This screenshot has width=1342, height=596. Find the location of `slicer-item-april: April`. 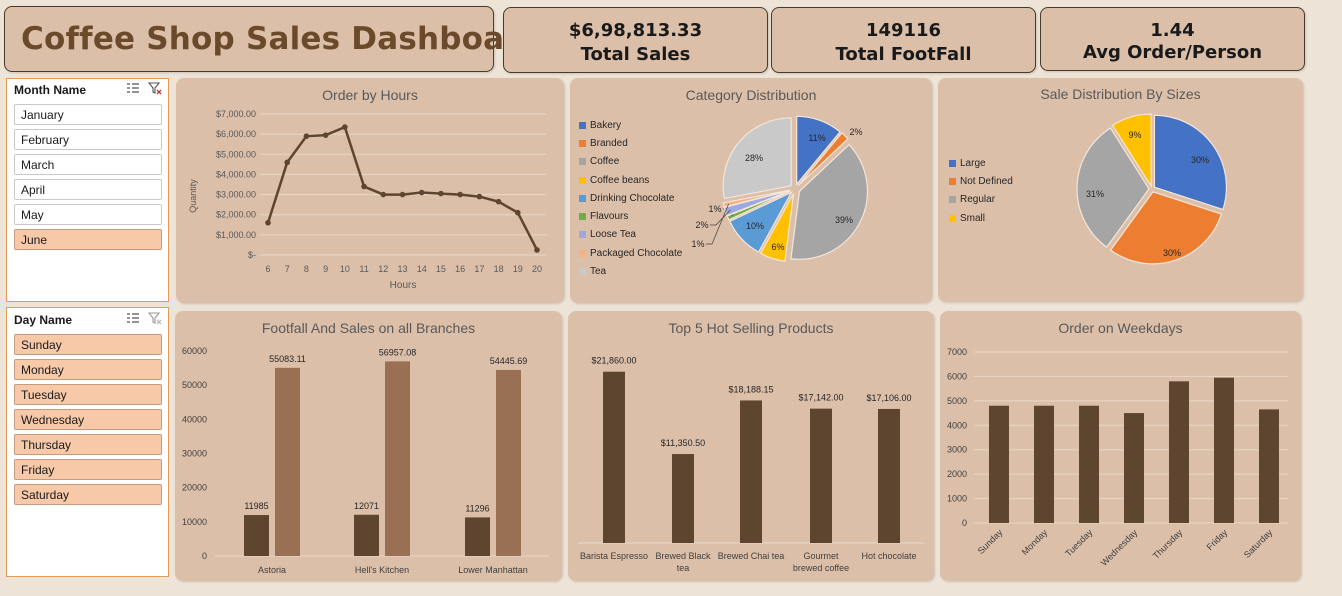

slicer-item-april: April is located at coordinates (88, 189).